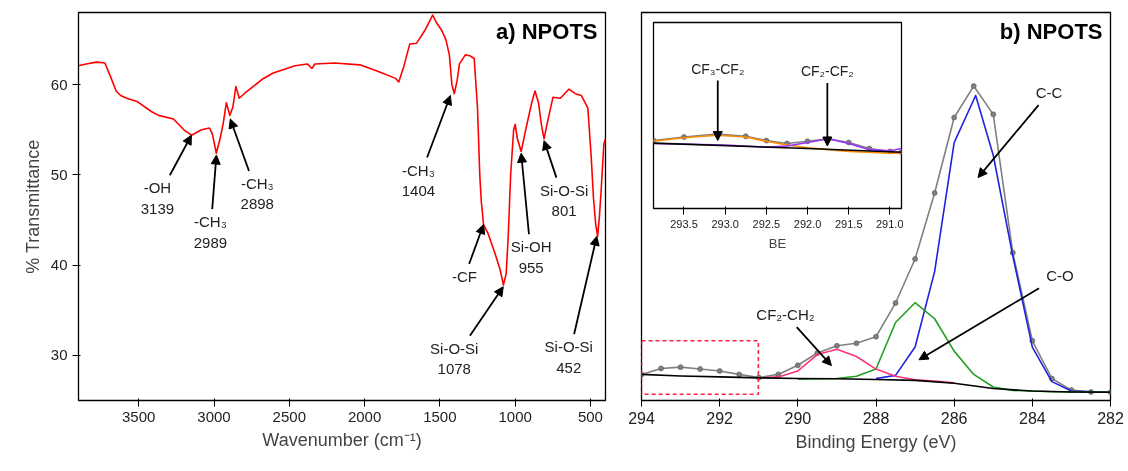  I want to click on x-tick-label: 3000, so click(214, 416).